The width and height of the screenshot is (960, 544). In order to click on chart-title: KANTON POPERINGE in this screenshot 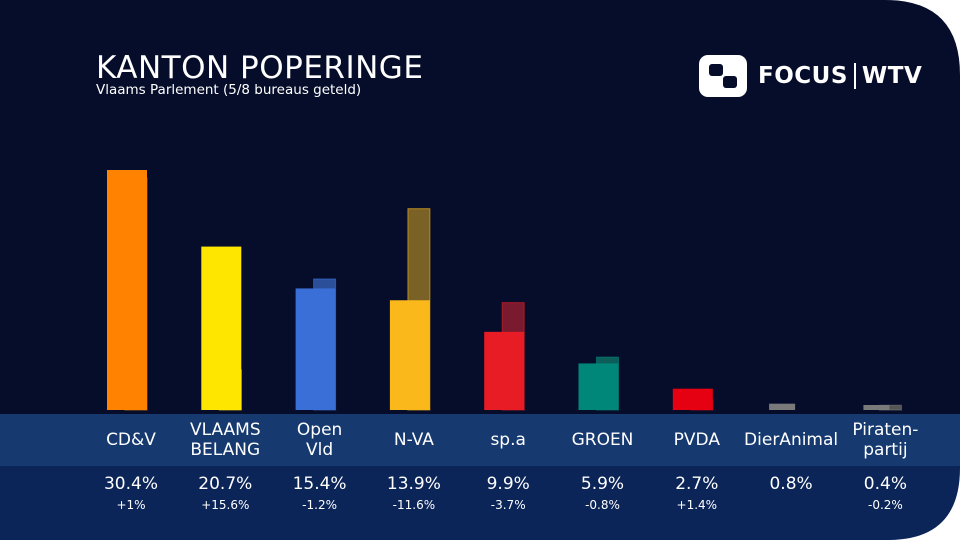, I will do `click(260, 68)`.